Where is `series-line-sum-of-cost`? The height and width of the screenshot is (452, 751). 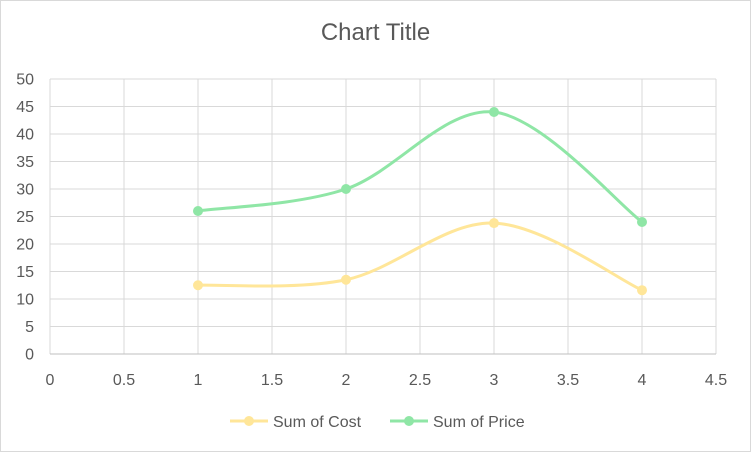 series-line-sum-of-cost is located at coordinates (420, 256).